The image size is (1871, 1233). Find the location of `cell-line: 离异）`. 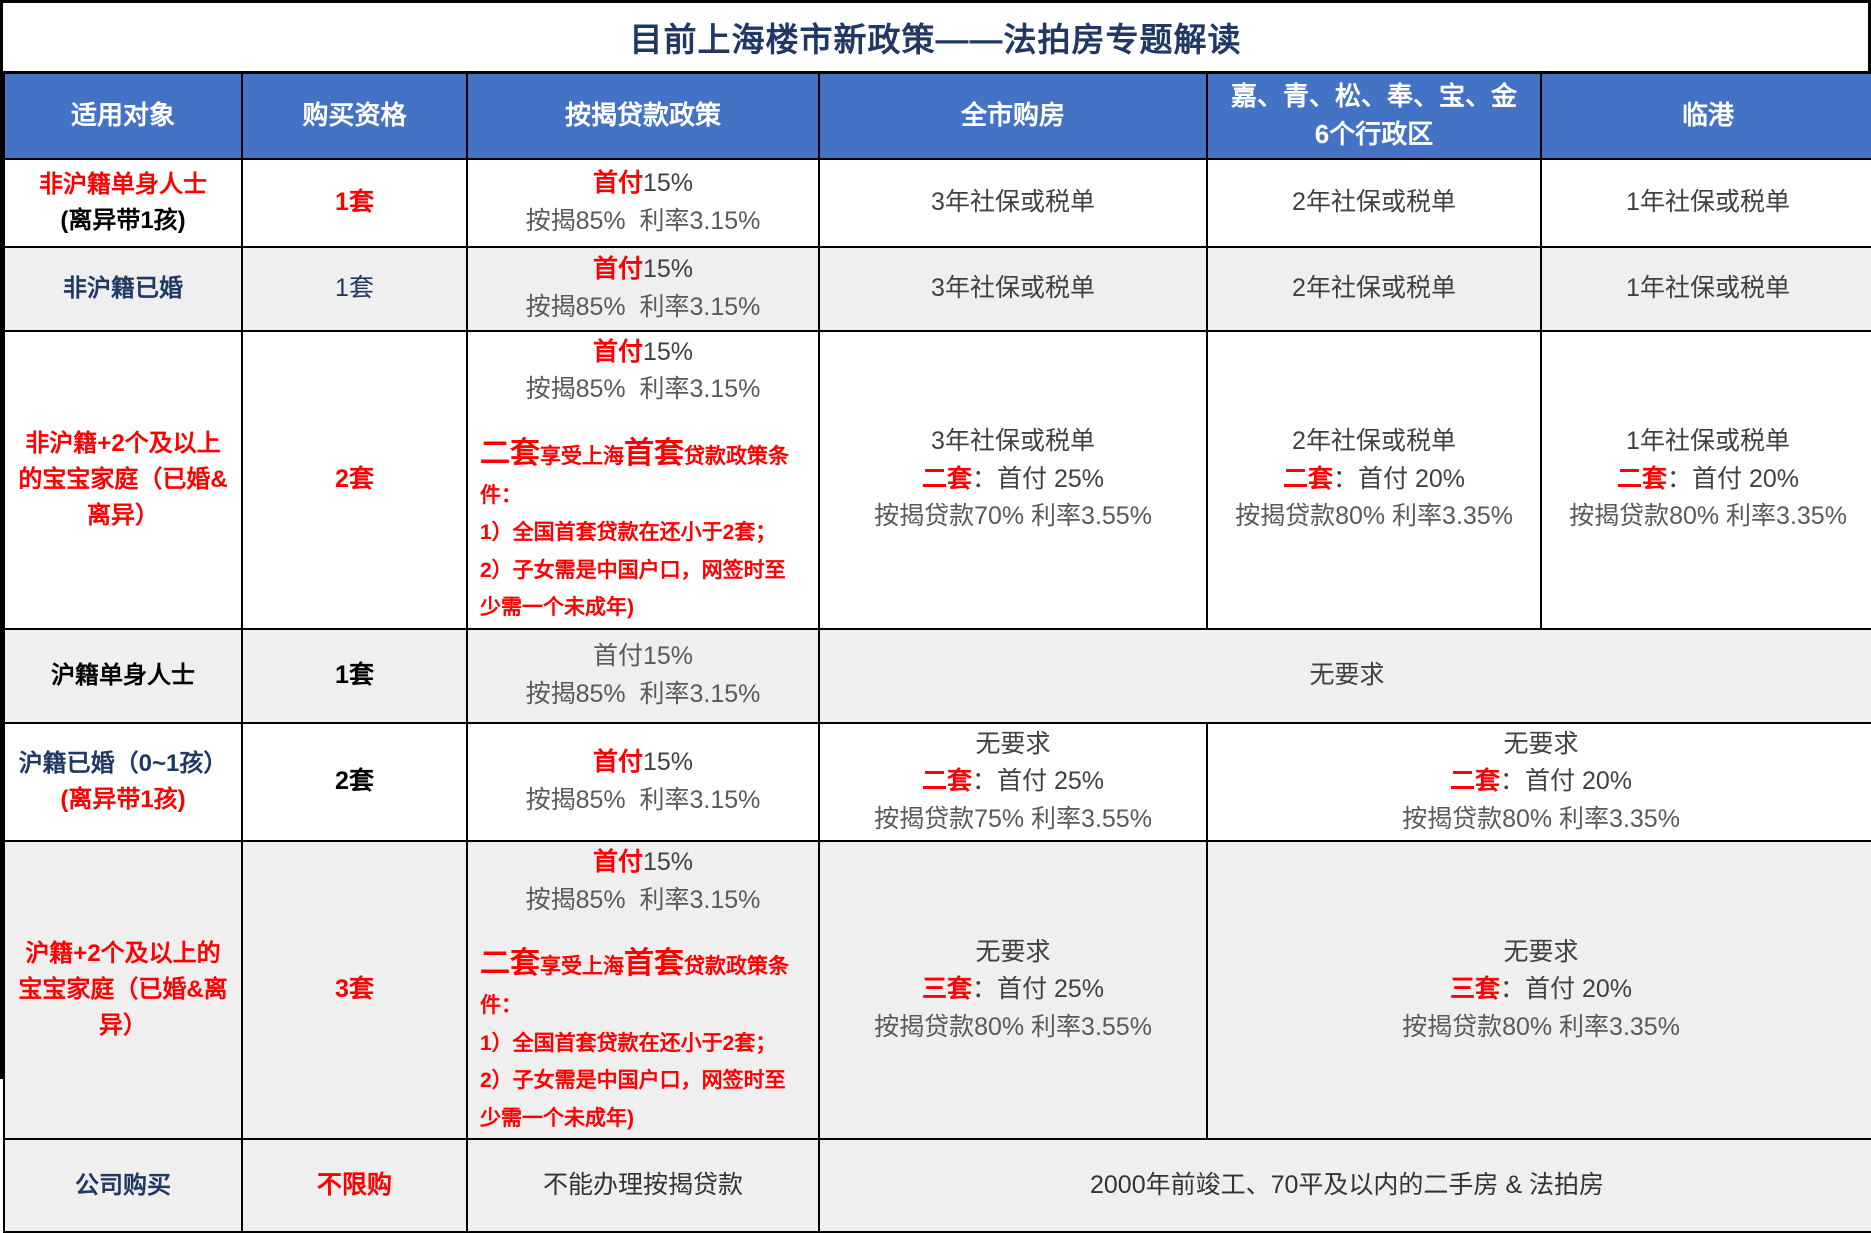

cell-line: 离异） is located at coordinates (123, 516).